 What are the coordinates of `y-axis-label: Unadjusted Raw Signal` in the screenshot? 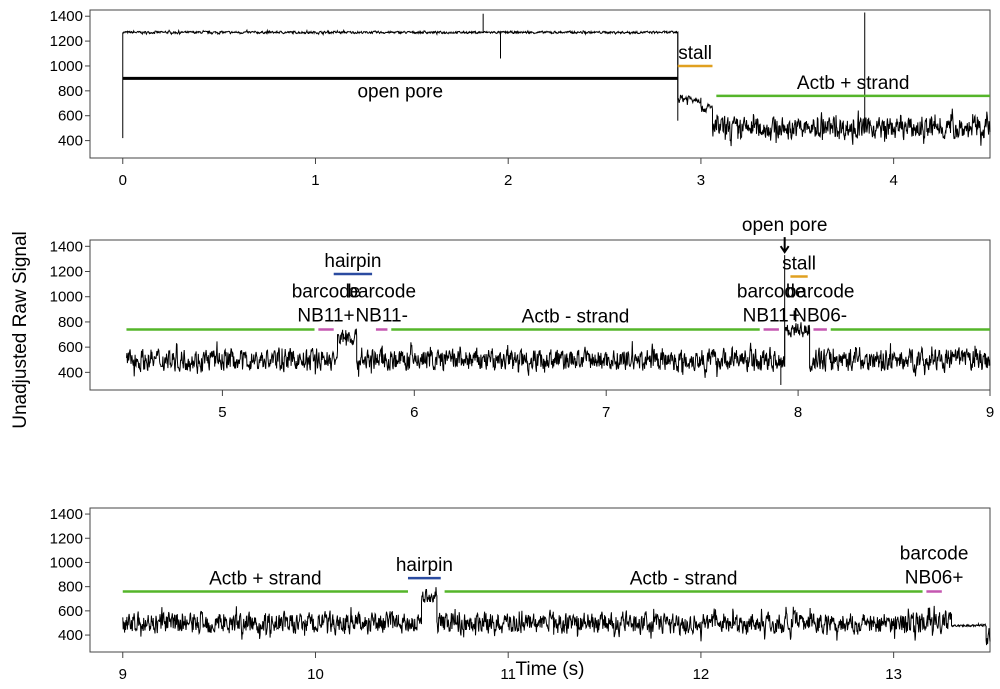 It's located at (20, 330).